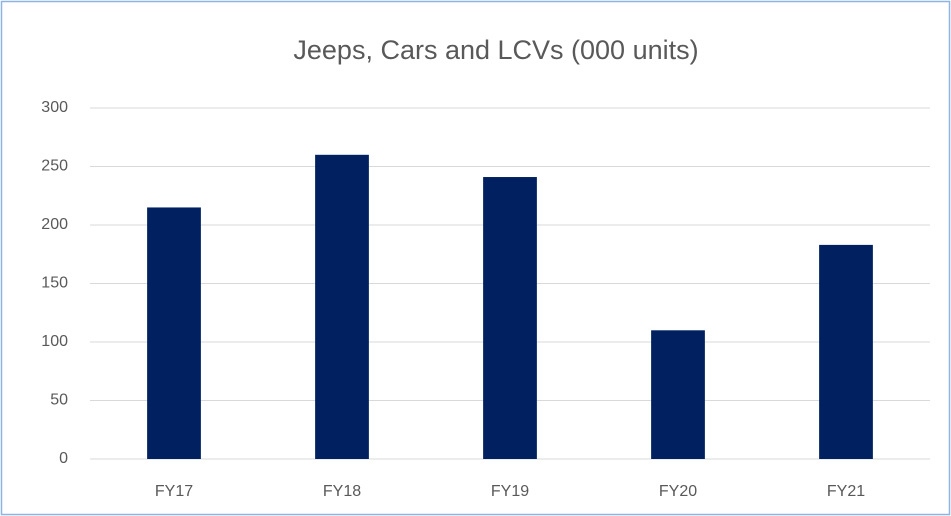 The image size is (951, 516). What do you see at coordinates (54, 283) in the screenshot?
I see `y-tick-label: 150` at bounding box center [54, 283].